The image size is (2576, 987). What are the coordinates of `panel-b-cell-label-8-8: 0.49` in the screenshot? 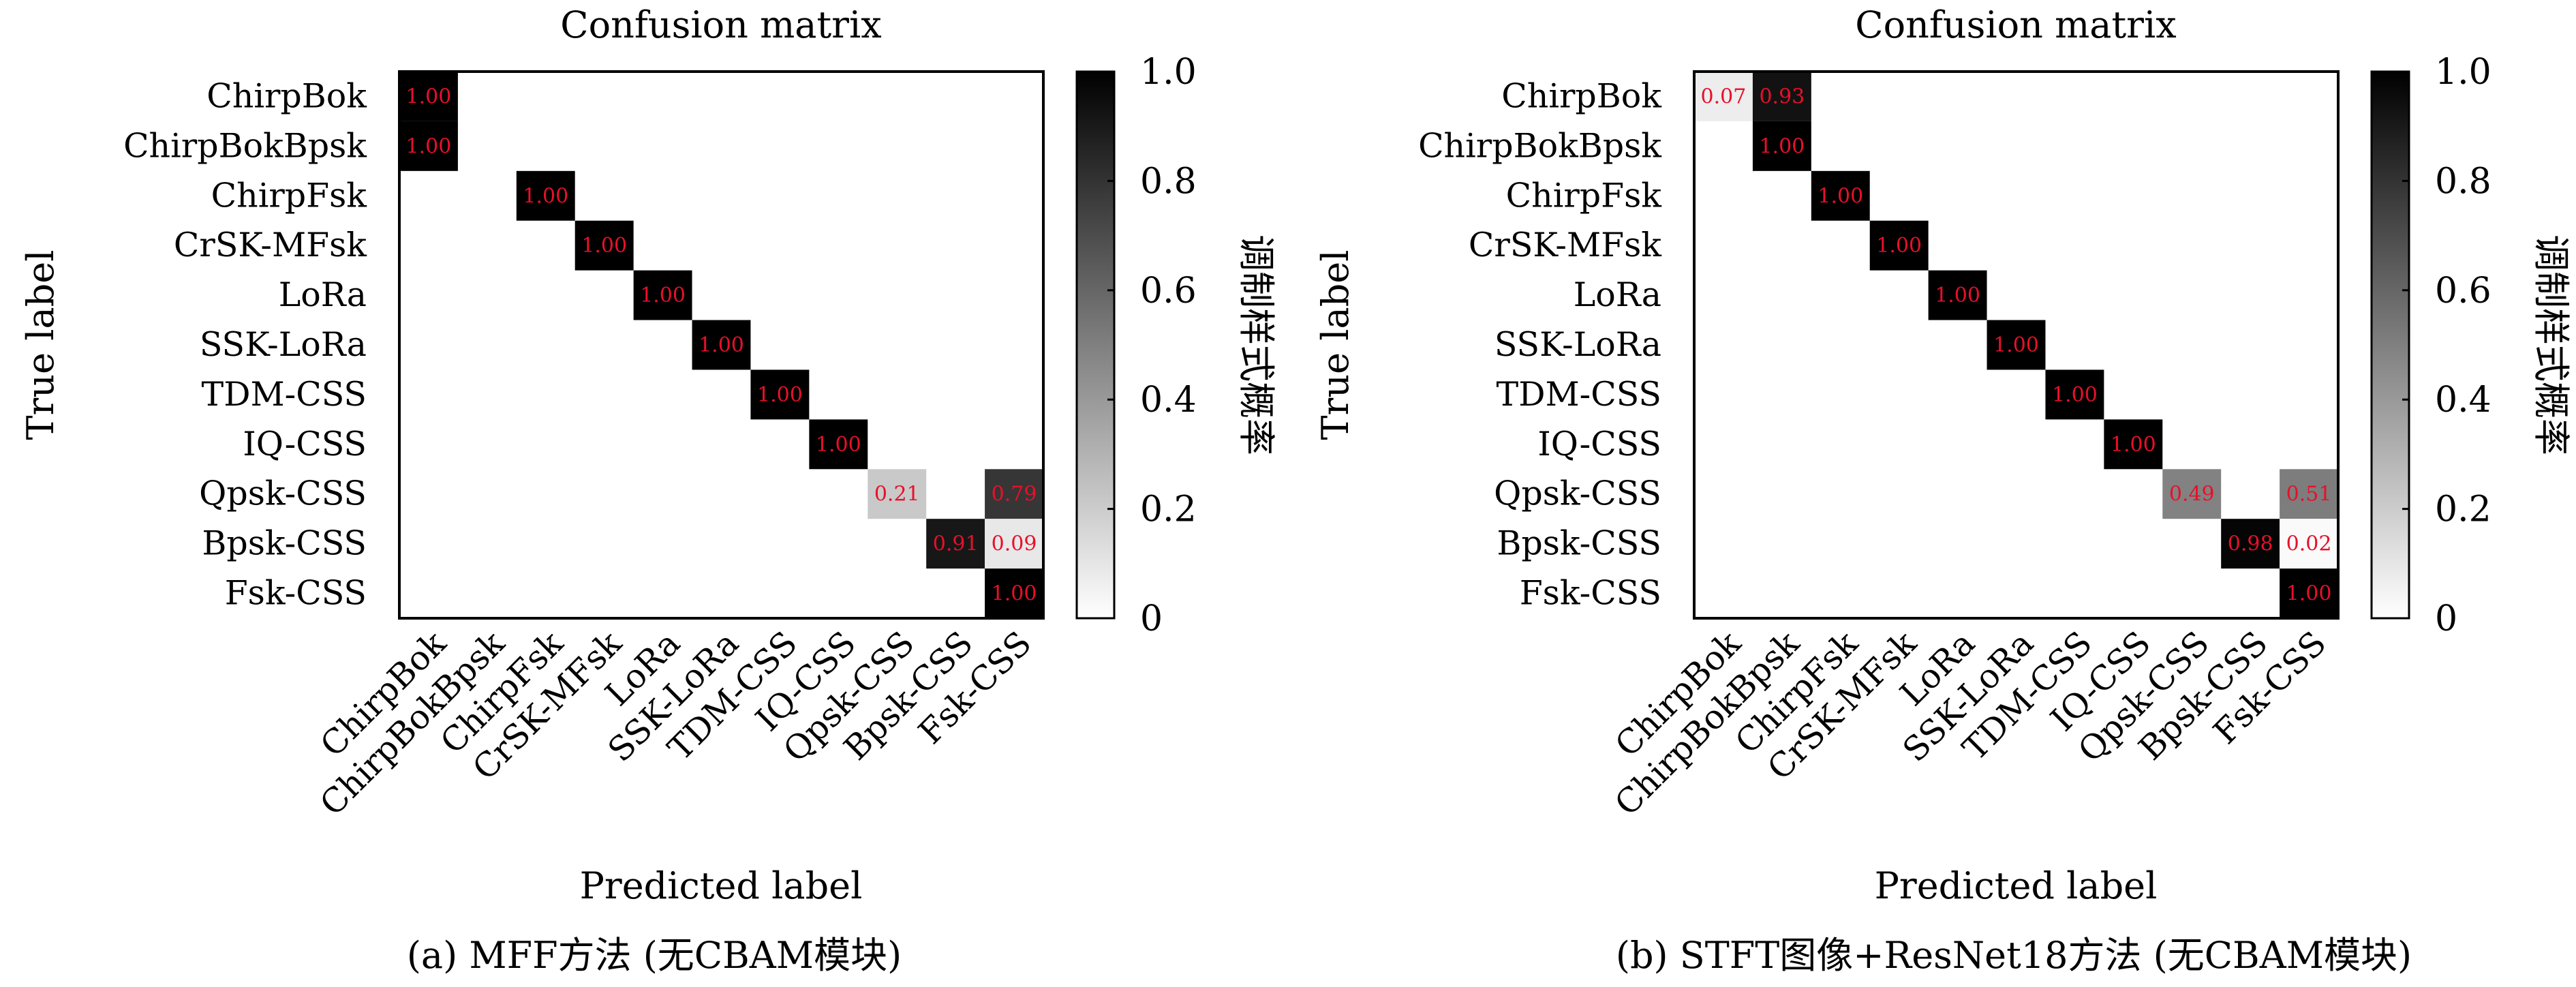 It's located at (2192, 495).